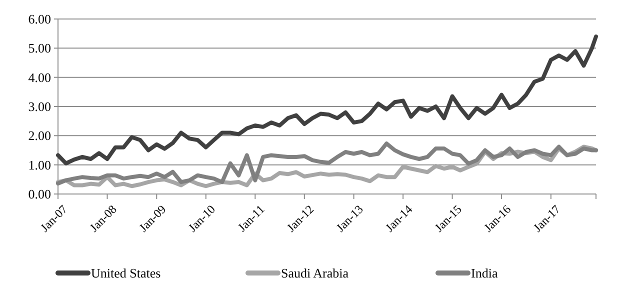 The image size is (626, 296). Describe the element at coordinates (39, 194) in the screenshot. I see `y-tick-label: 0.00` at that location.